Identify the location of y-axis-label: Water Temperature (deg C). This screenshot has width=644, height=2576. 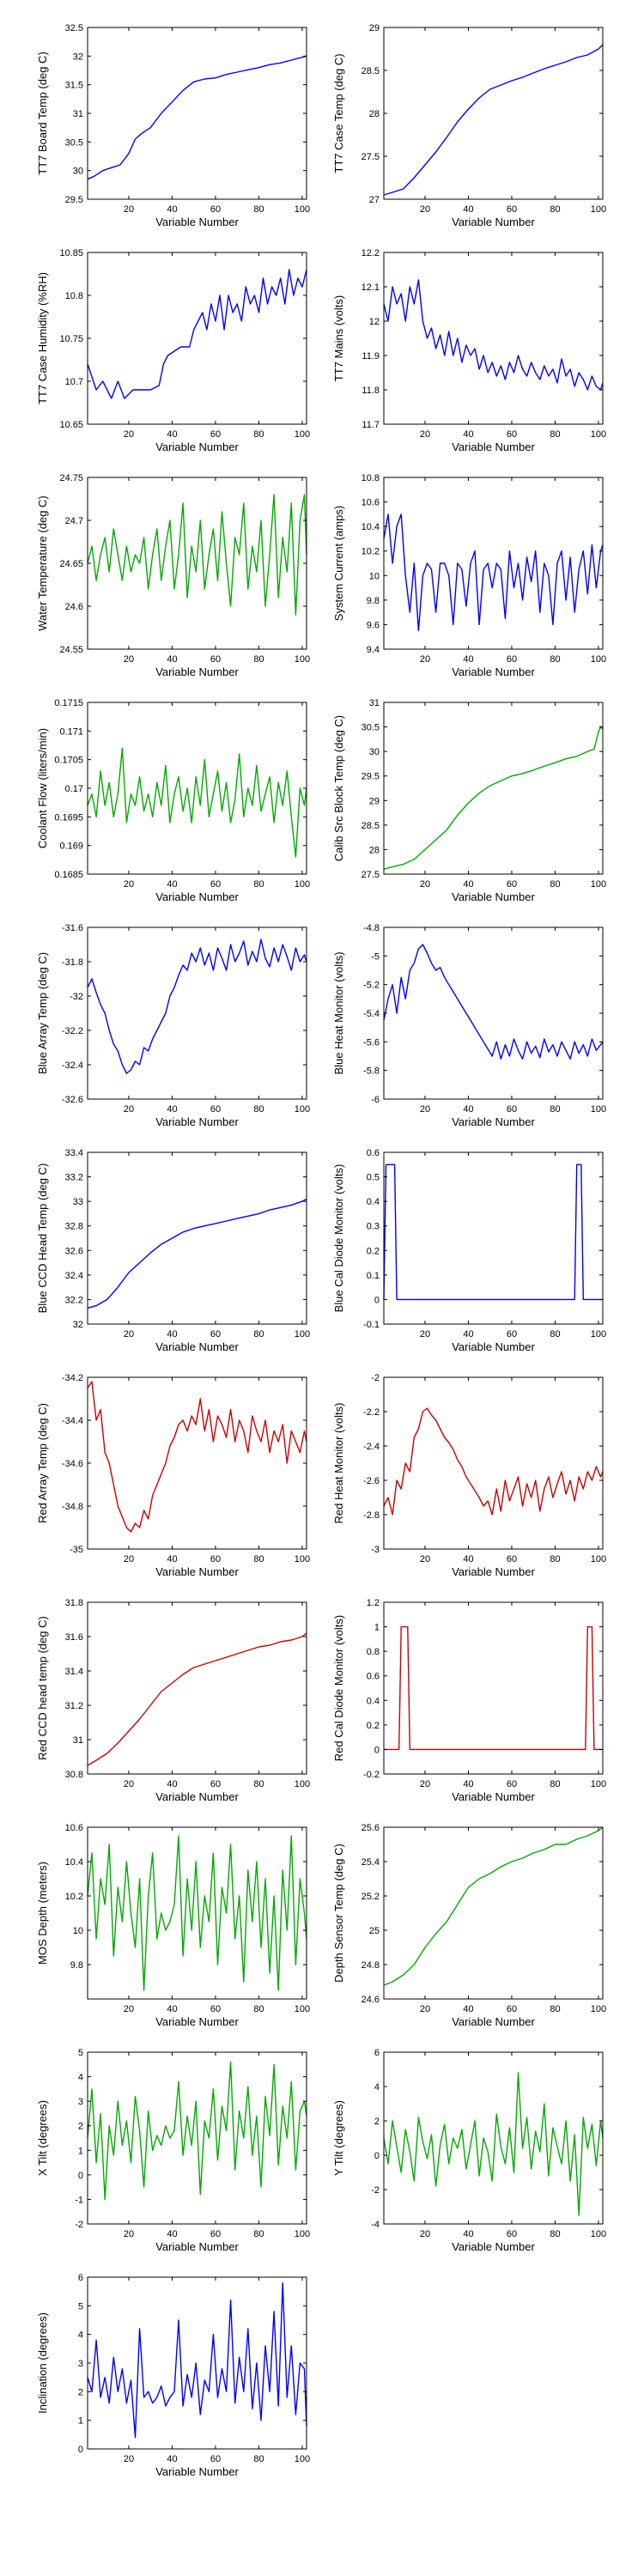
(42, 563).